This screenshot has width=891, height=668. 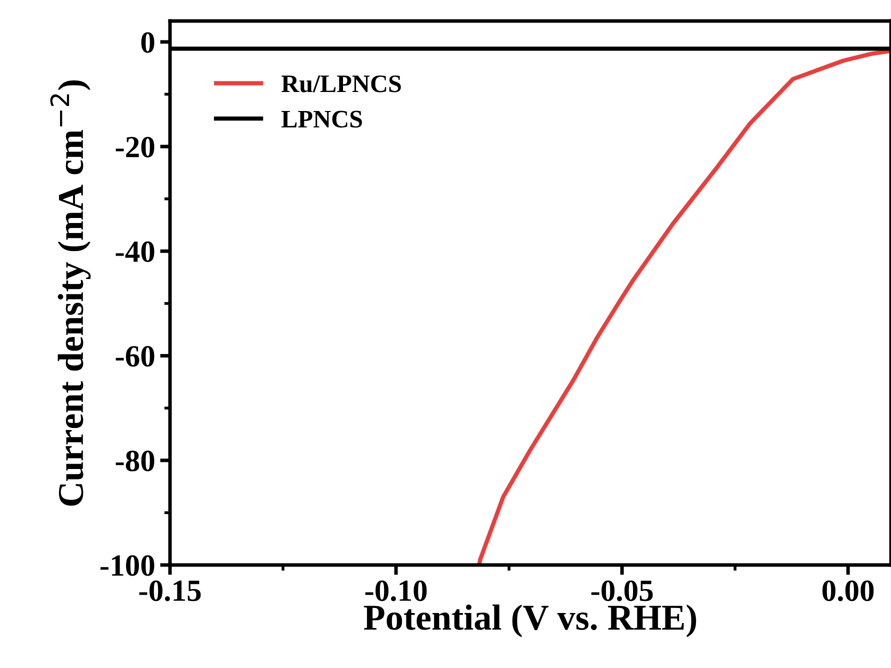 I want to click on legend-label: LPNCS, so click(x=321, y=119).